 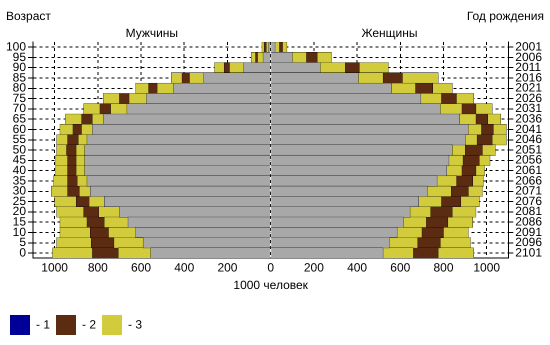 I want to click on legend-label: - 1, so click(x=43, y=324).